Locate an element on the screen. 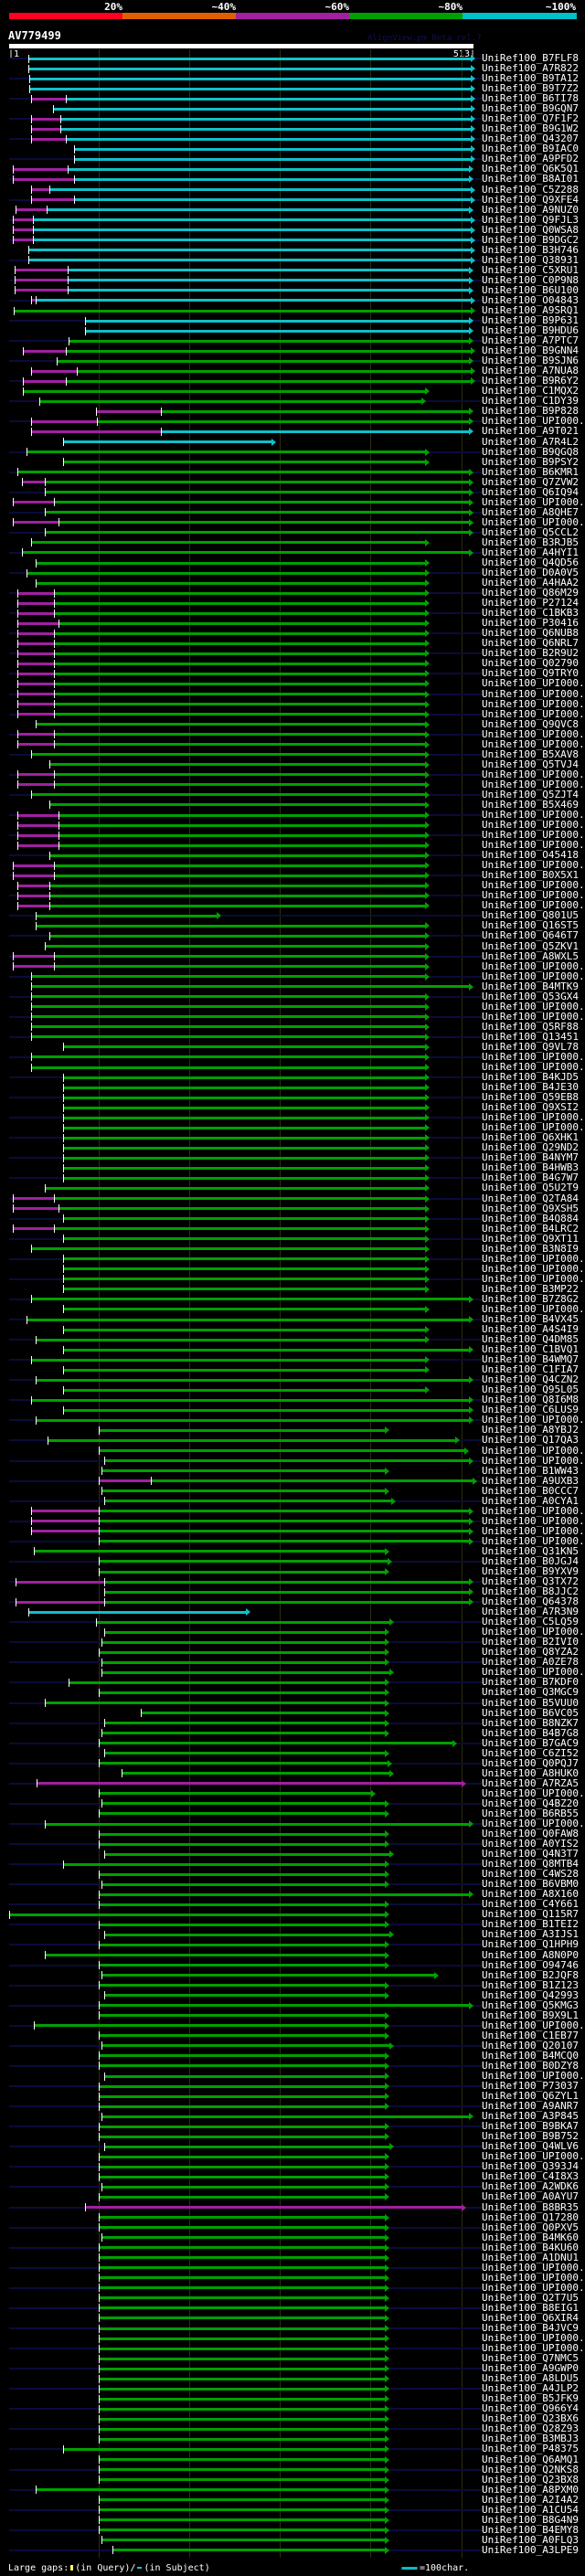 This screenshot has height=2576, width=585. hit-label: UniRef100_B0JGJ4 is located at coordinates (531, 1560).